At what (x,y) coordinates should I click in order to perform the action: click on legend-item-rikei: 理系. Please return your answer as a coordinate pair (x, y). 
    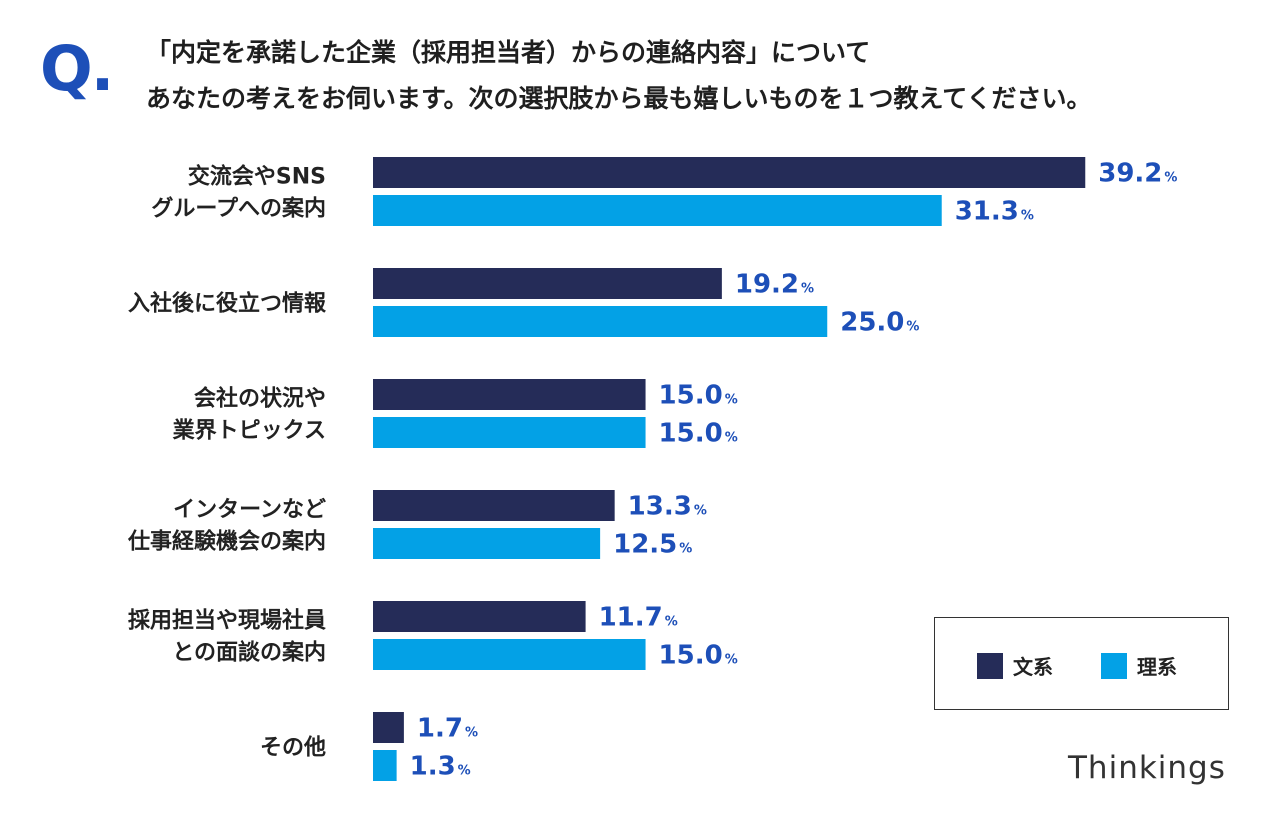
    Looking at the image, I should click on (1139, 665).